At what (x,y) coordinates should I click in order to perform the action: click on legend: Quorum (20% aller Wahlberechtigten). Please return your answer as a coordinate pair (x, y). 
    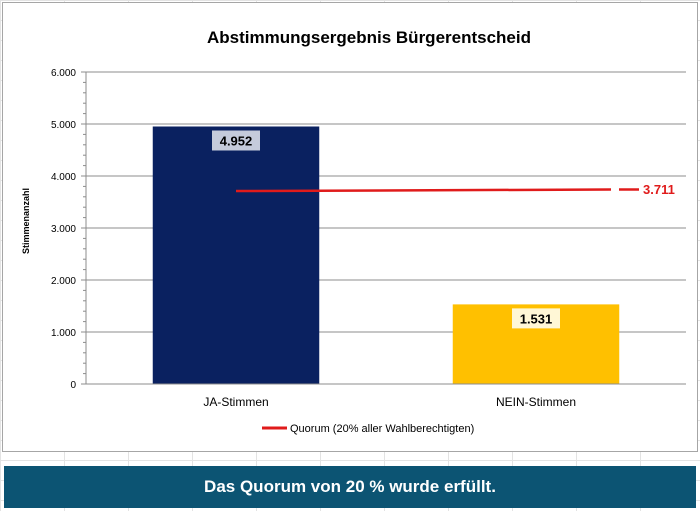
    Looking at the image, I should click on (368, 429).